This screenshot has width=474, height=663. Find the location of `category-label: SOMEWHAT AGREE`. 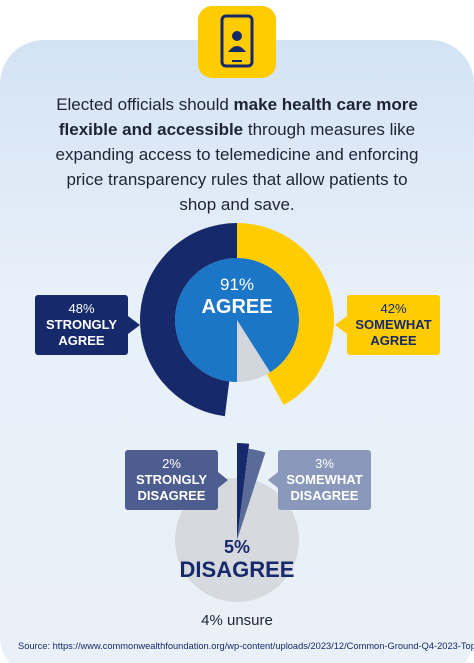

category-label: SOMEWHAT AGREE is located at coordinates (393, 332).